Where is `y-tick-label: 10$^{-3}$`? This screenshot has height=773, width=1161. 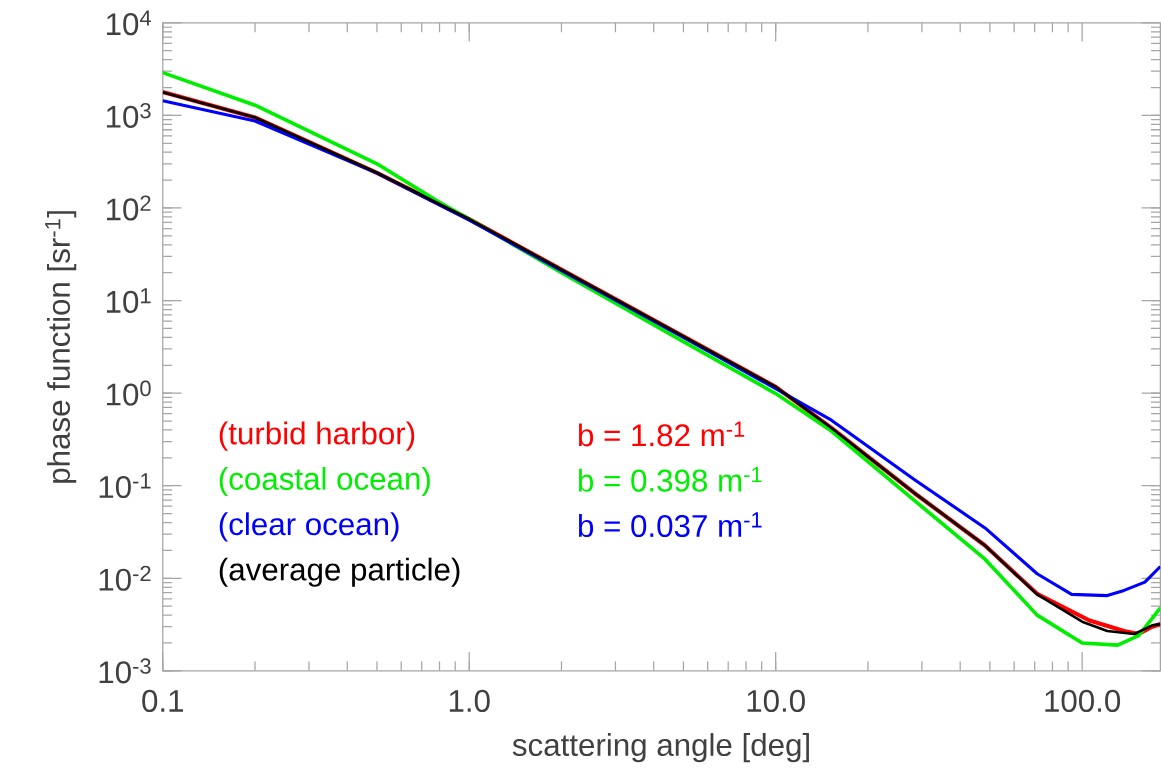 y-tick-label: 10$^{-3}$ is located at coordinates (125, 671).